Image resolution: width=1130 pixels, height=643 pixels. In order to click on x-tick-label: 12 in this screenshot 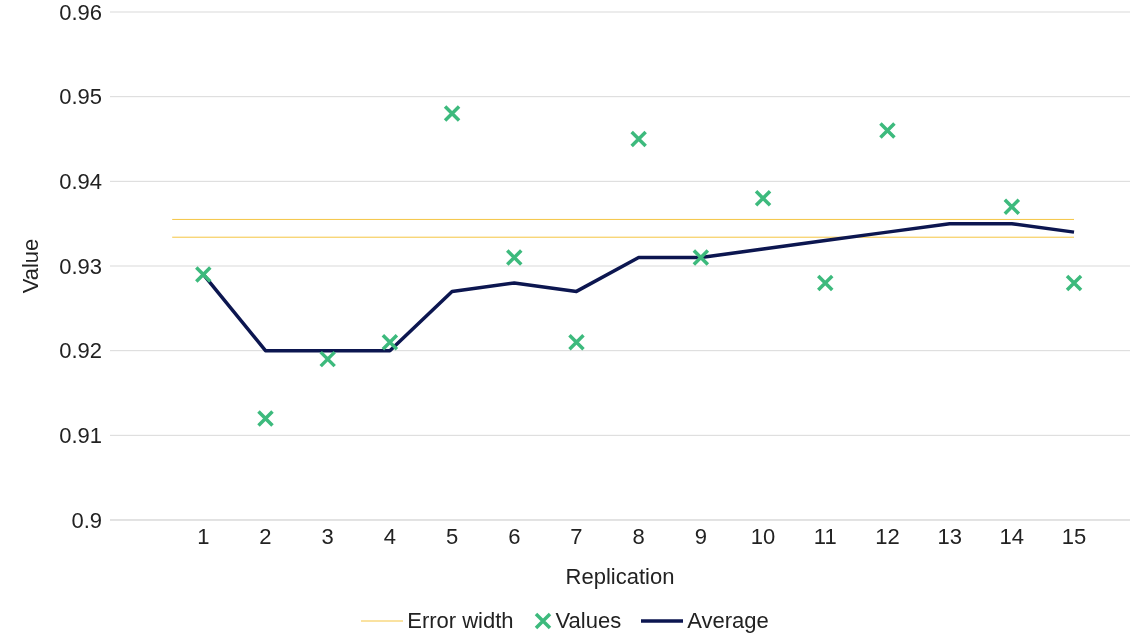, I will do `click(887, 536)`.